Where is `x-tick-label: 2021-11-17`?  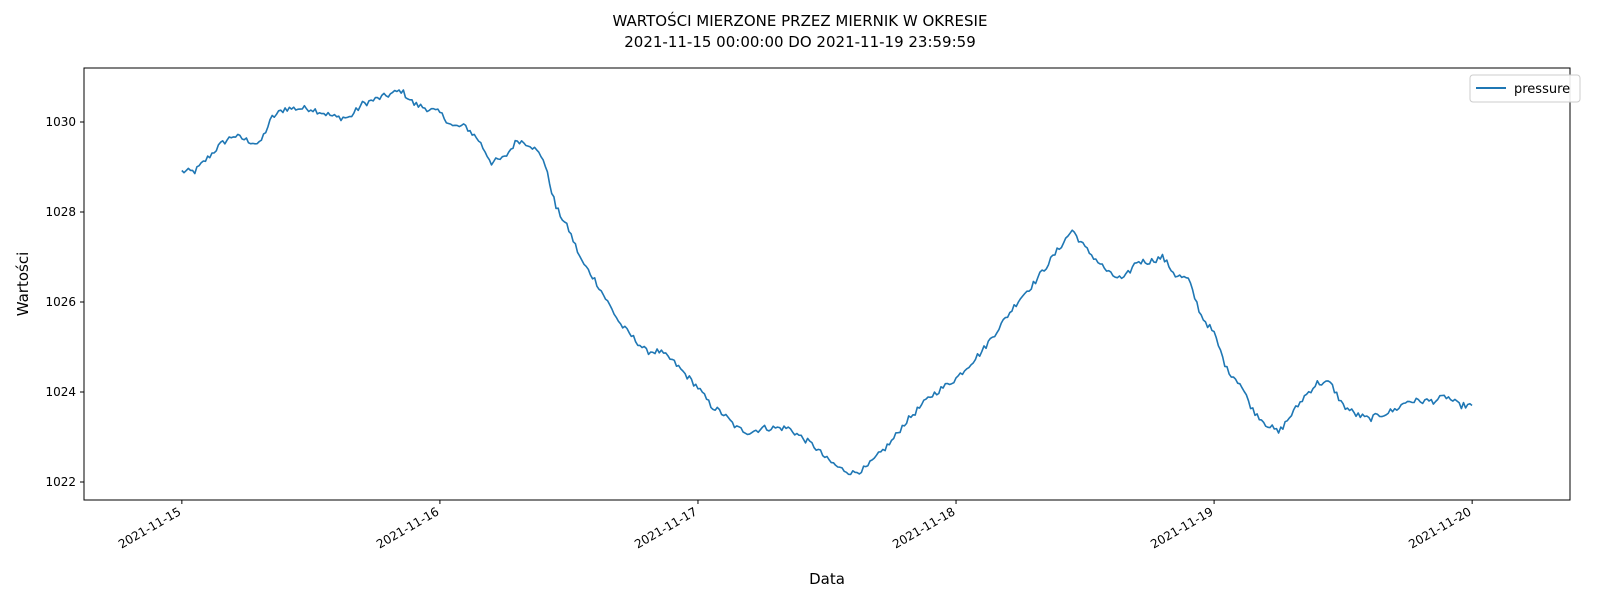 x-tick-label: 2021-11-17 is located at coordinates (665, 527).